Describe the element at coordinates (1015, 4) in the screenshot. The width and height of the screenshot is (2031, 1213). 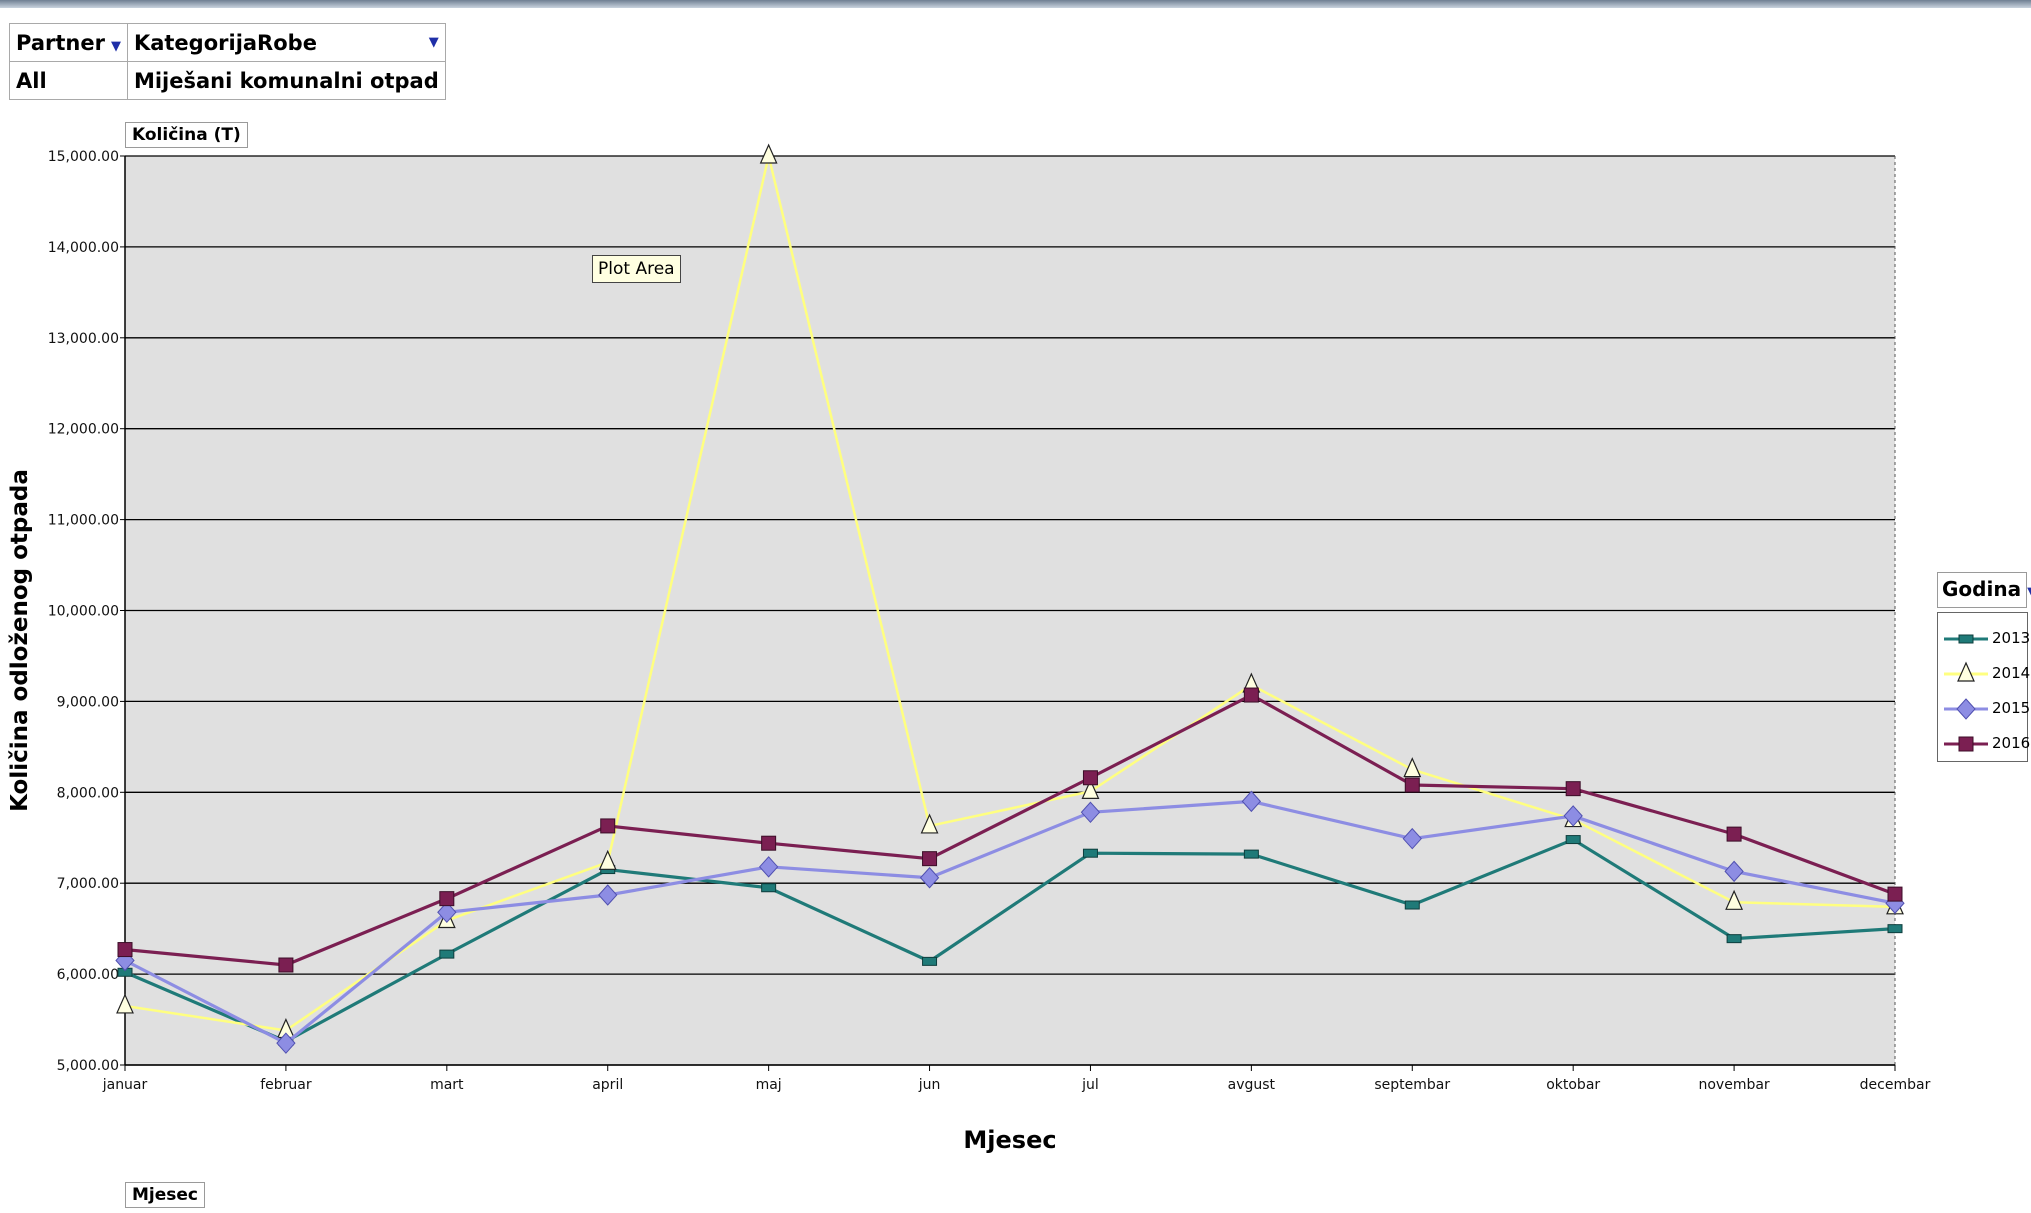
I see `window-top-bar` at that location.